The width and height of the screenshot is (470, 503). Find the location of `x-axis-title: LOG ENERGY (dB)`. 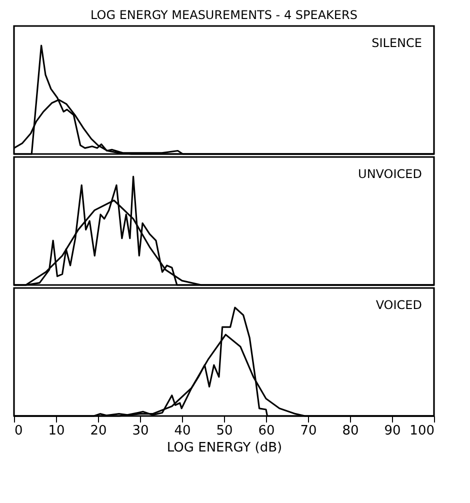

x-axis-title: LOG ENERGY (dB) is located at coordinates (224, 448).